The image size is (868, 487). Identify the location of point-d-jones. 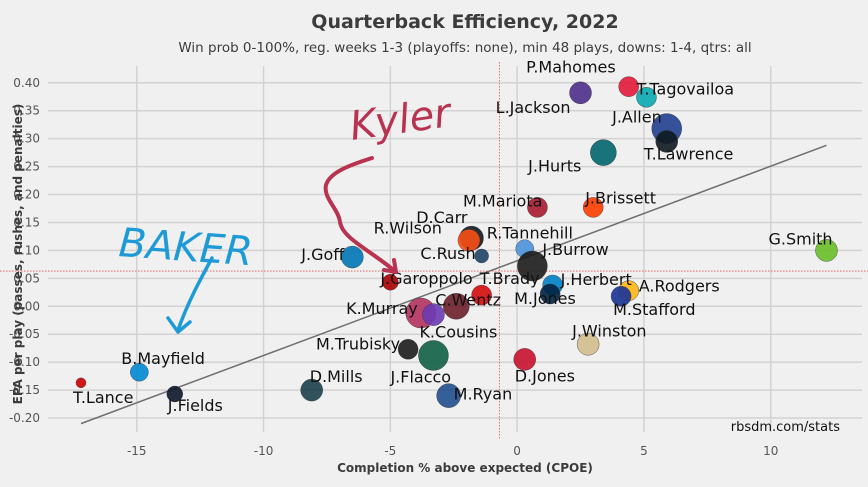
(524, 359).